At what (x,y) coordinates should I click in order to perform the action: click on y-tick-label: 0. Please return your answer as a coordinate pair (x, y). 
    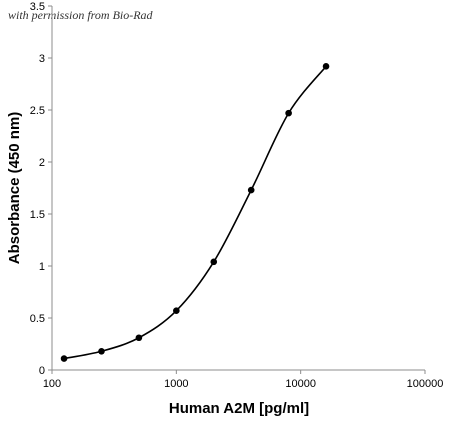
    Looking at the image, I should click on (42, 371).